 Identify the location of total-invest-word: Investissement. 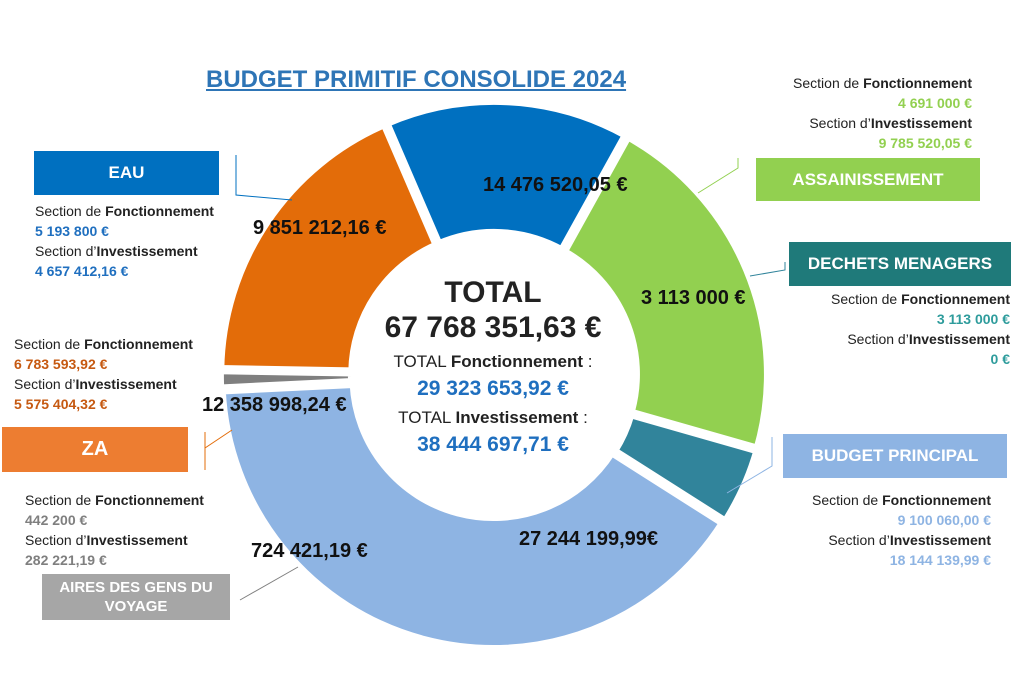
(517, 417).